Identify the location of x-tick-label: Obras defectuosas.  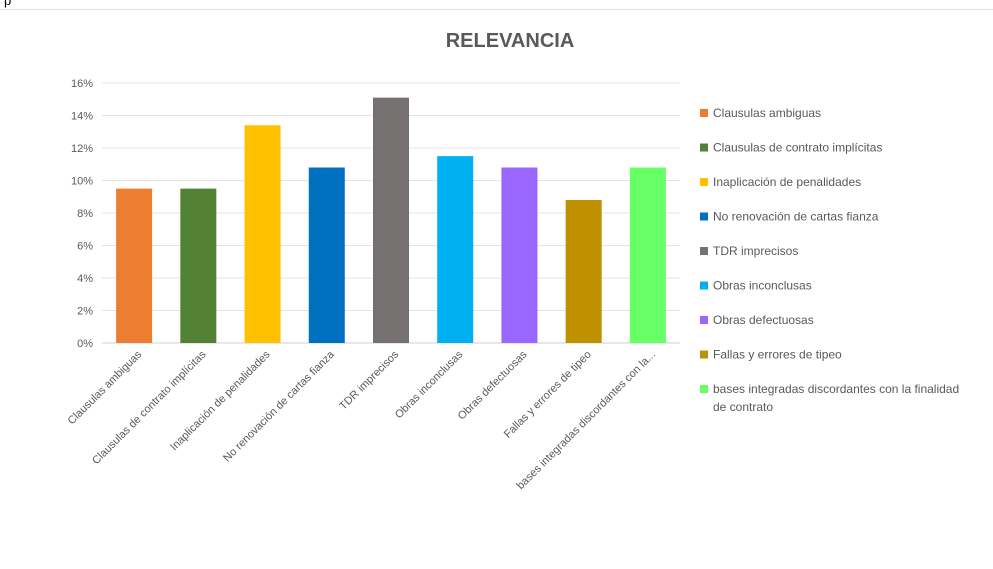
(493, 385).